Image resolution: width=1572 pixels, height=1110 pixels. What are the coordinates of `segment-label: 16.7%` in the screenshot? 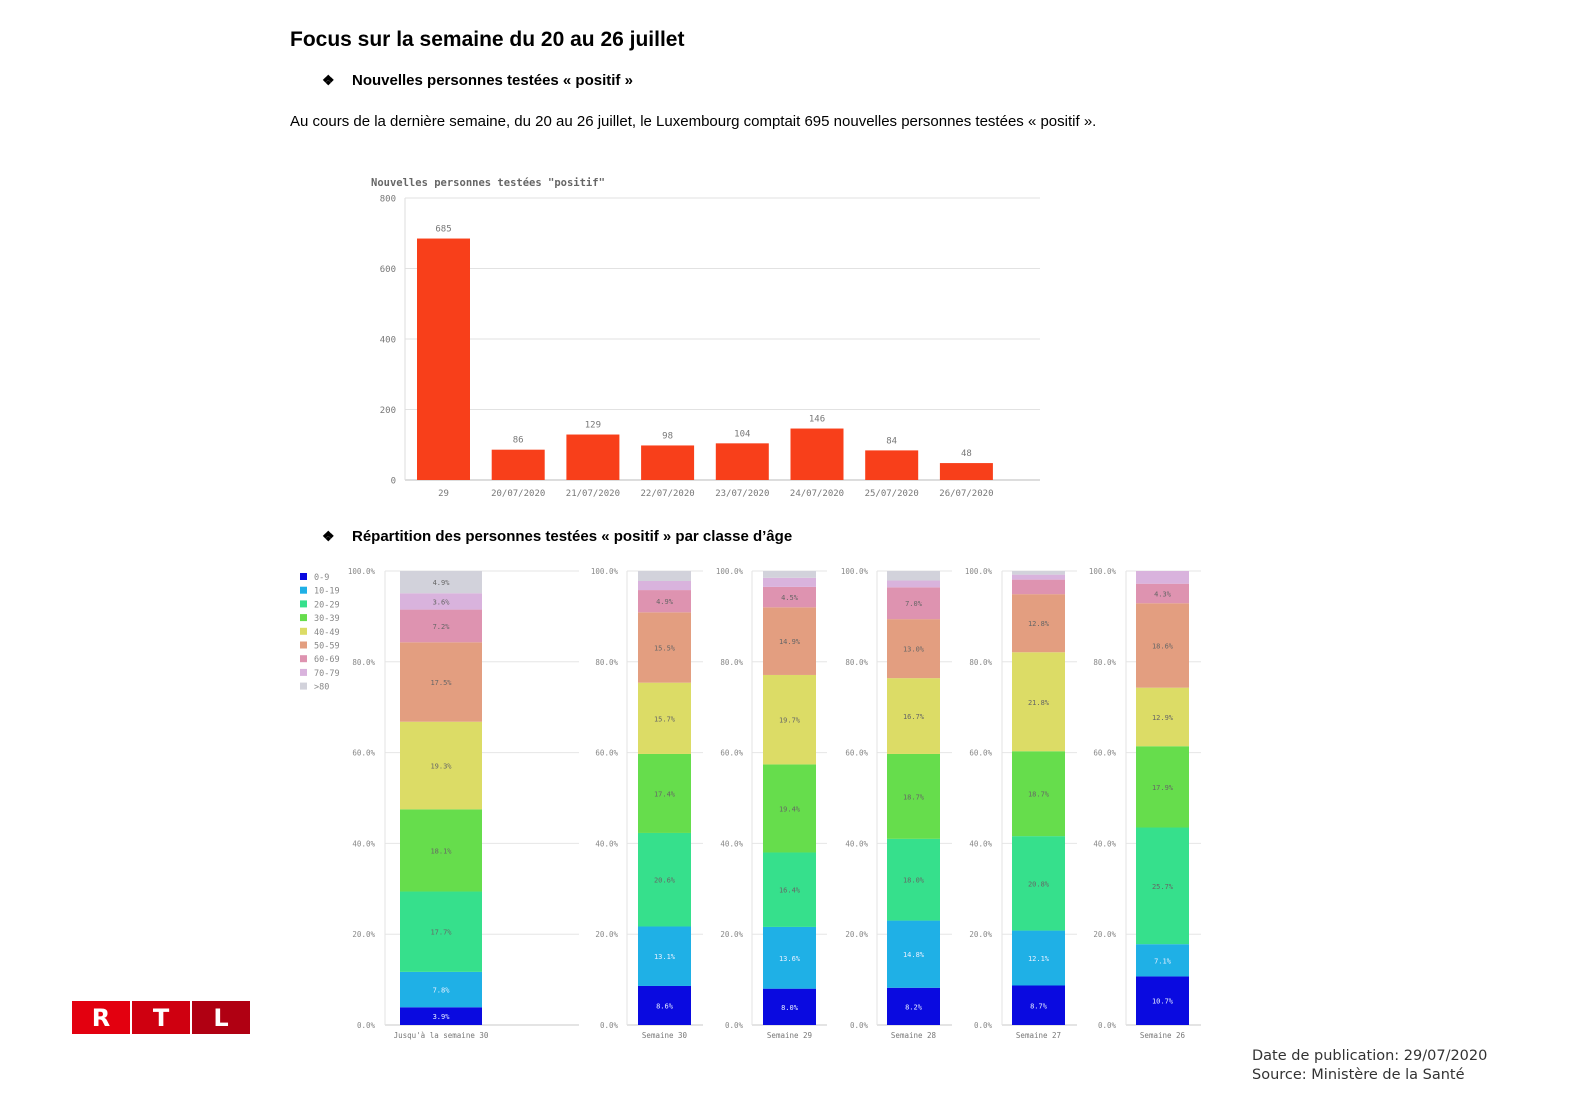 It's located at (914, 717).